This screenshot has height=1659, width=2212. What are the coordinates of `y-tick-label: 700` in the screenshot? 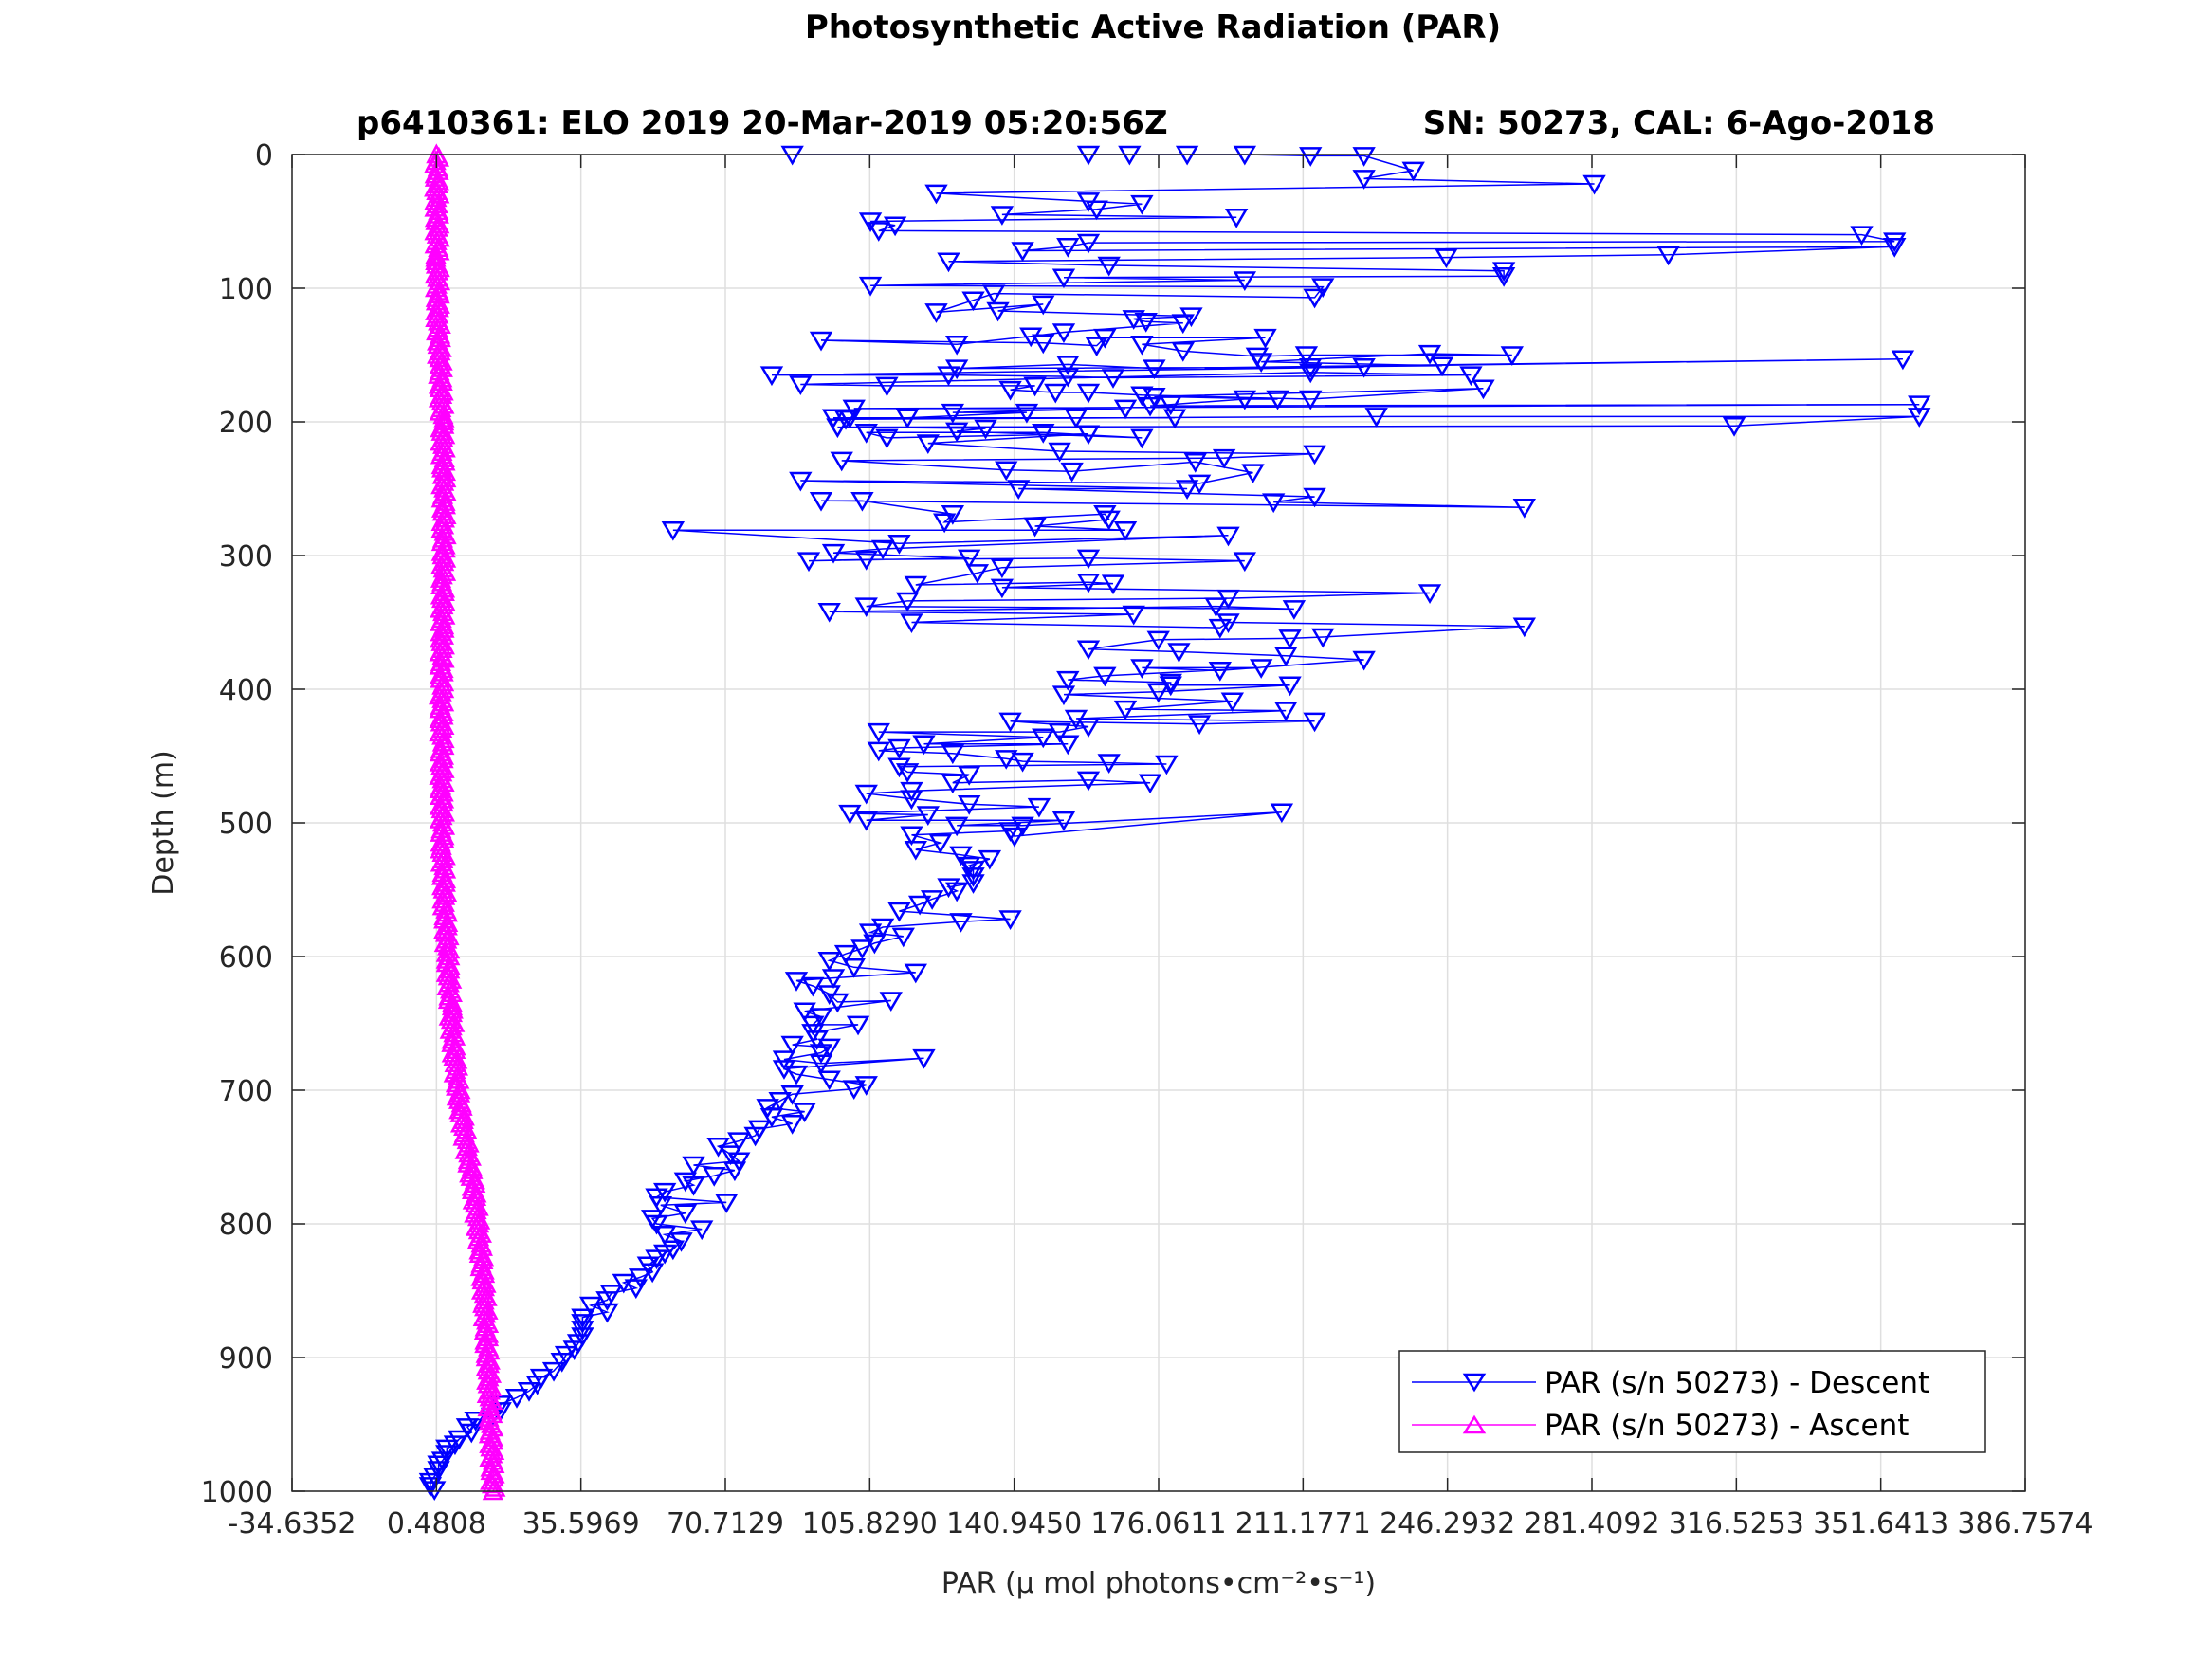 It's located at (246, 1091).